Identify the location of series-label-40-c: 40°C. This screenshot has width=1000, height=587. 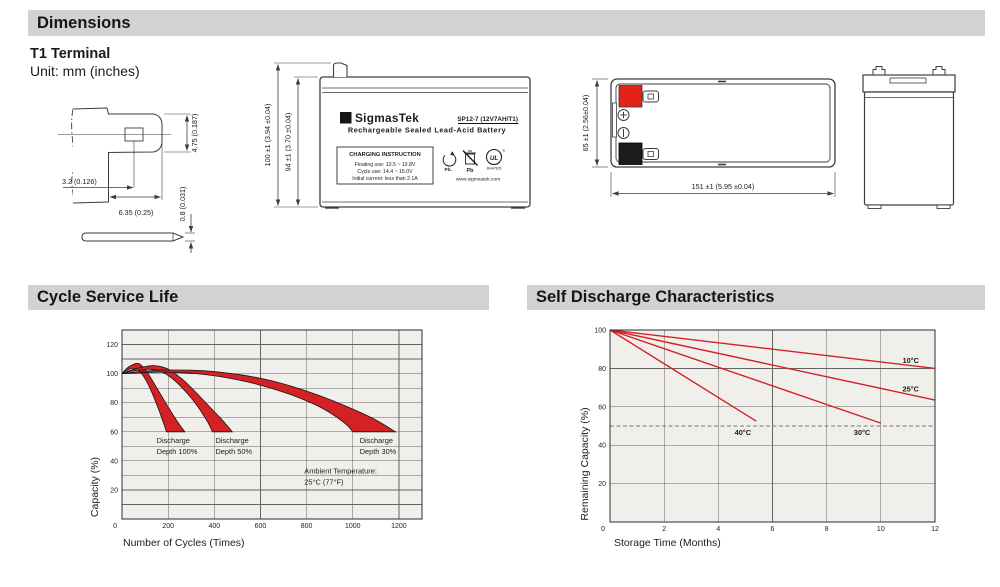
(743, 432).